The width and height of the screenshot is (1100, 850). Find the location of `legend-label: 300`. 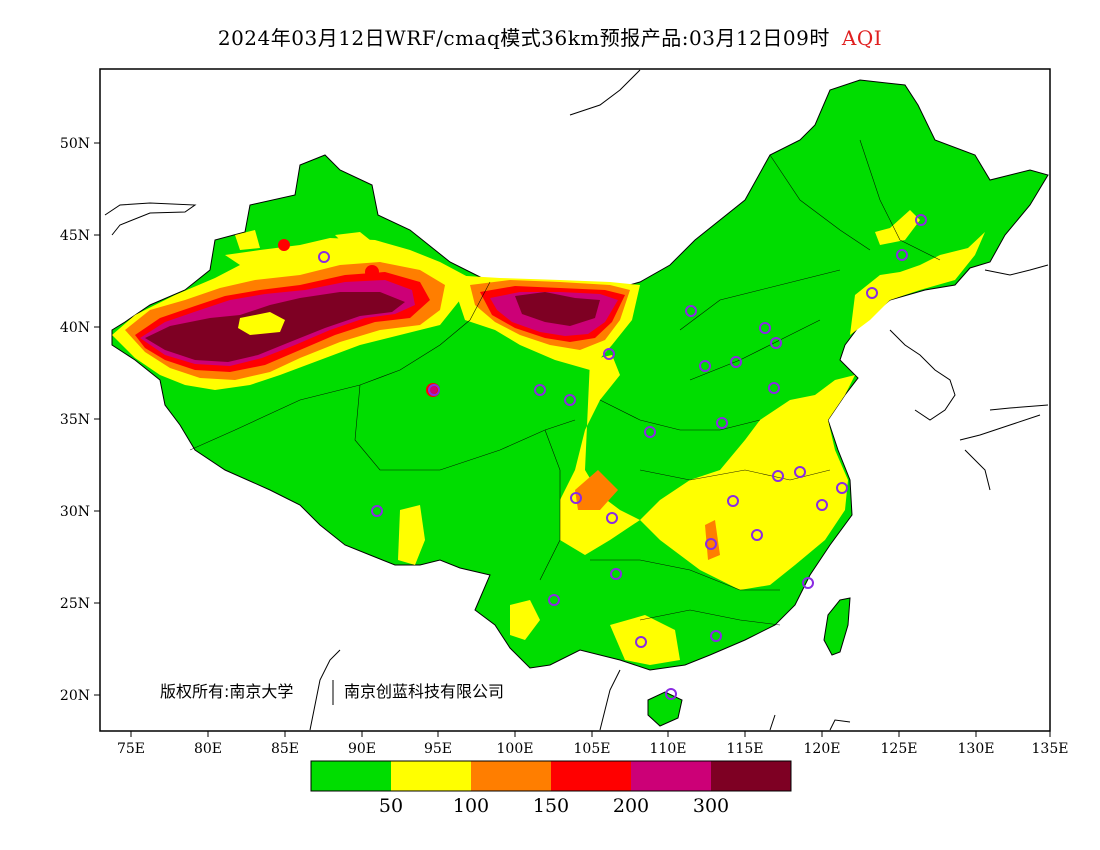

legend-label: 300 is located at coordinates (711, 806).